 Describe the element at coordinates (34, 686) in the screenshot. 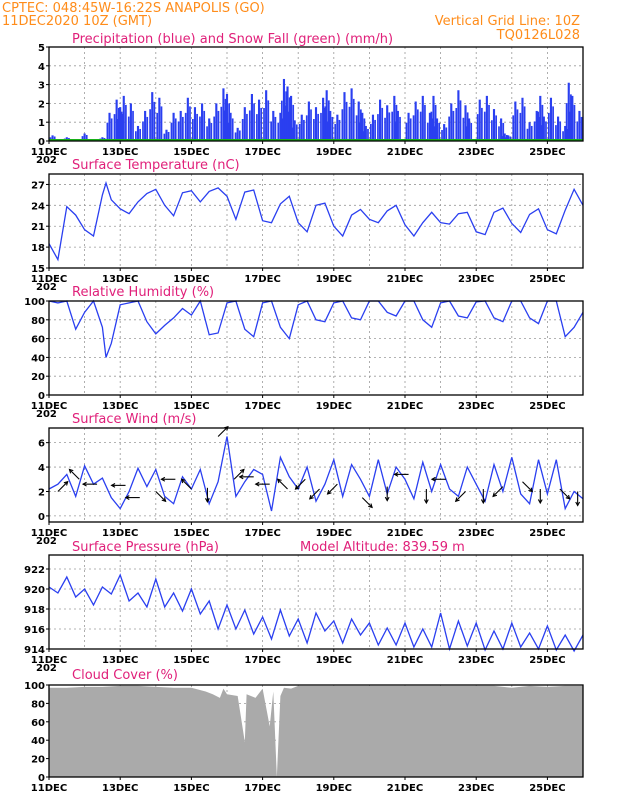

I see `y-tick-label: 100` at that location.